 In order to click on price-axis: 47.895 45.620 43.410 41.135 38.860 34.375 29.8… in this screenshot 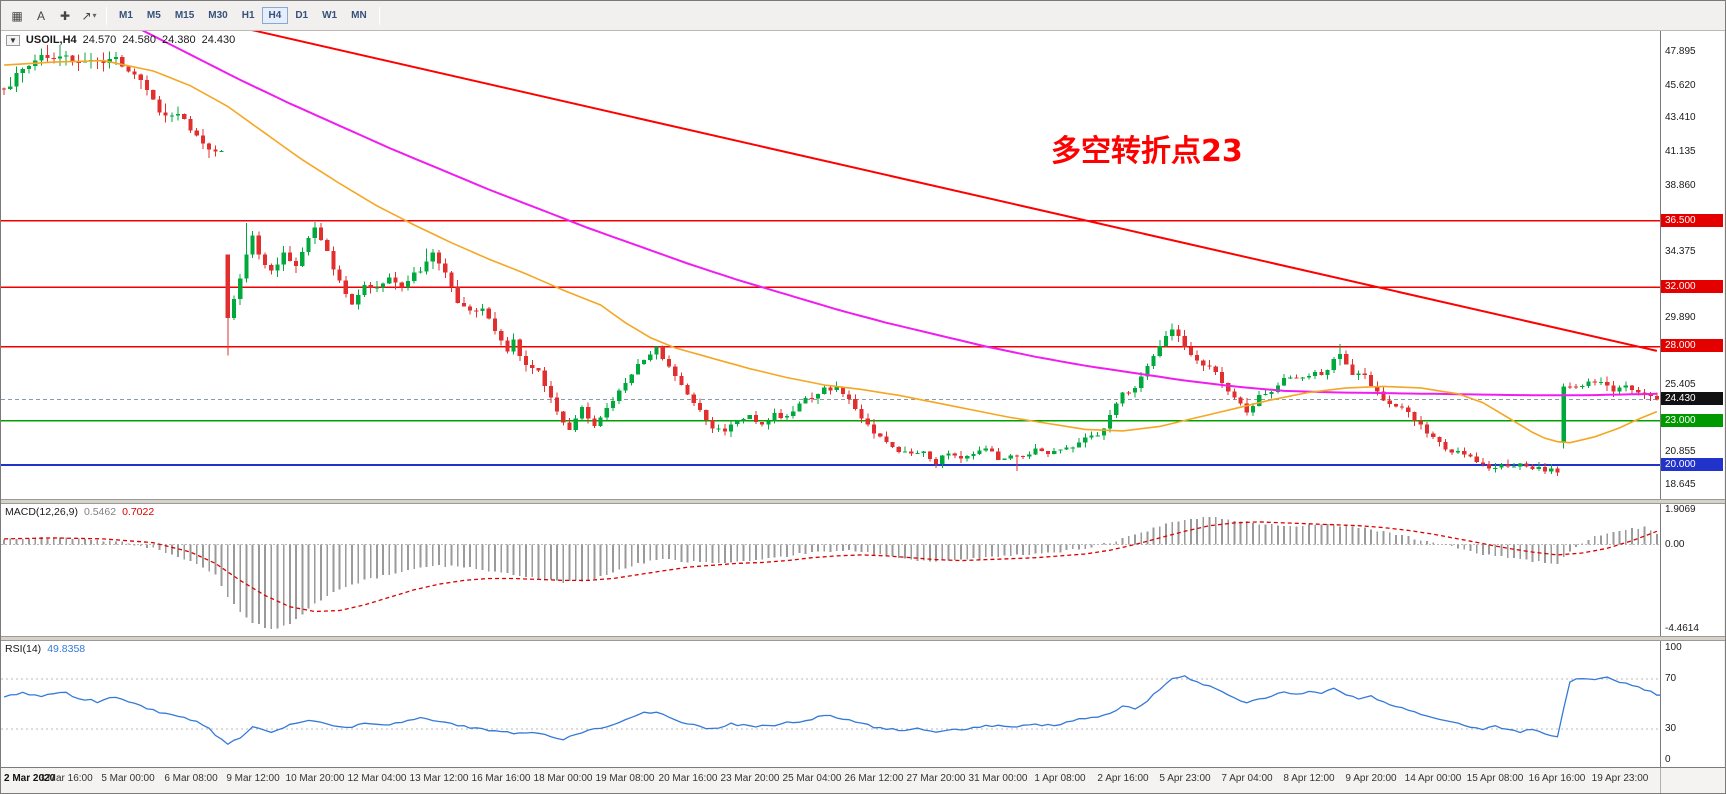, I will do `click(1692, 265)`.